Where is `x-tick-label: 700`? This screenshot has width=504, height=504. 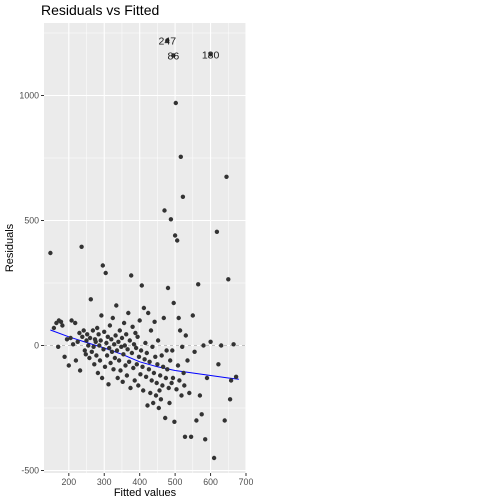 x-tick-label: 700 is located at coordinates (246, 482).